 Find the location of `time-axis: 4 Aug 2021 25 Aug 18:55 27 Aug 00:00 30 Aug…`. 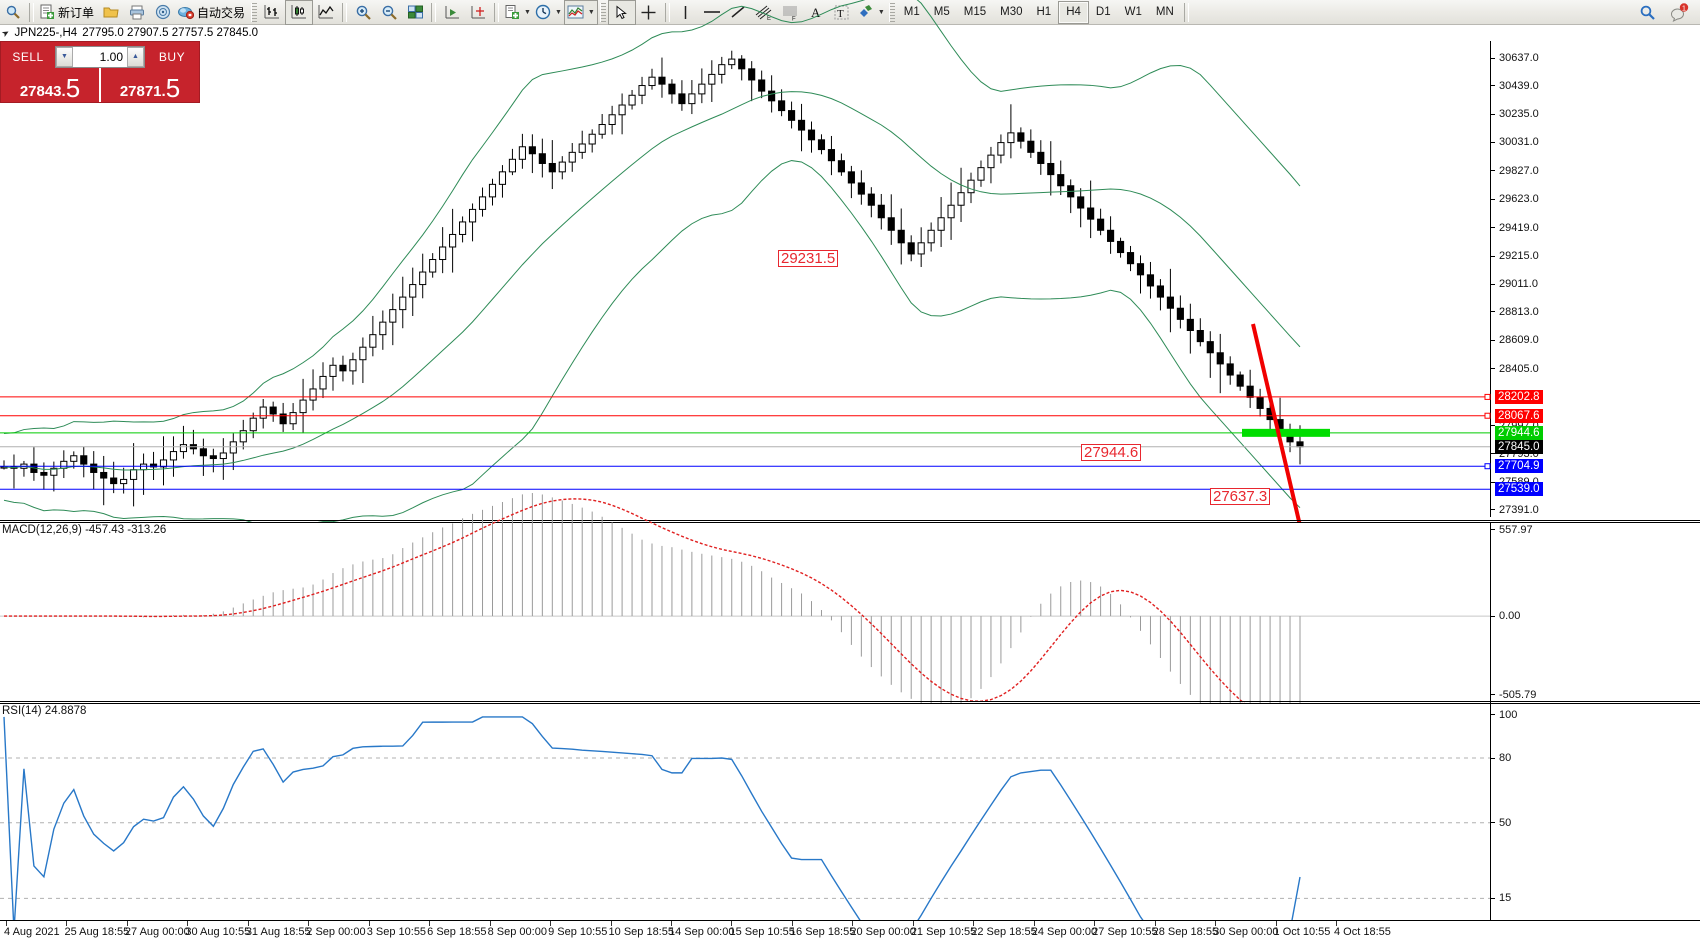

time-axis: 4 Aug 2021 25 Aug 18:55 27 Aug 00:00 30 Aug… is located at coordinates (850, 932).